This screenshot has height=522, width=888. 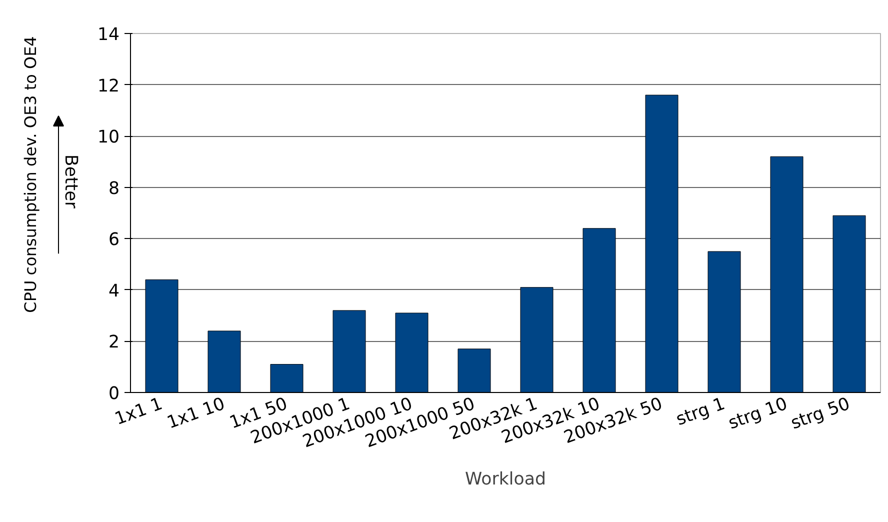 I want to click on x-tick-label: strg 50, so click(x=820, y=414).